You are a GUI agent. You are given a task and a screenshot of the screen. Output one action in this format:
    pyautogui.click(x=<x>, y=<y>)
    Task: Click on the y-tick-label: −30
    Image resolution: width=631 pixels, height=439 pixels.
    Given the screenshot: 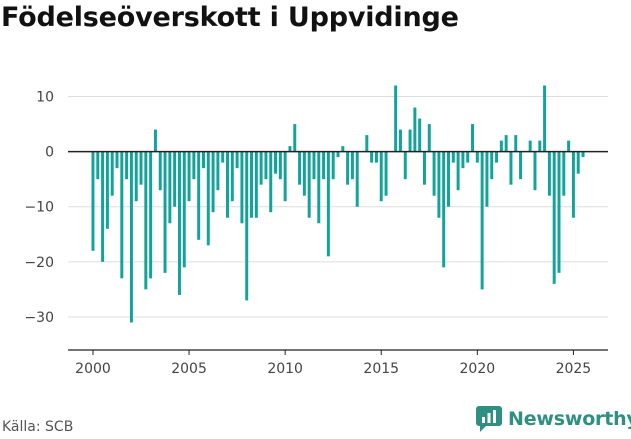 What is the action you would take?
    pyautogui.click(x=39, y=318)
    